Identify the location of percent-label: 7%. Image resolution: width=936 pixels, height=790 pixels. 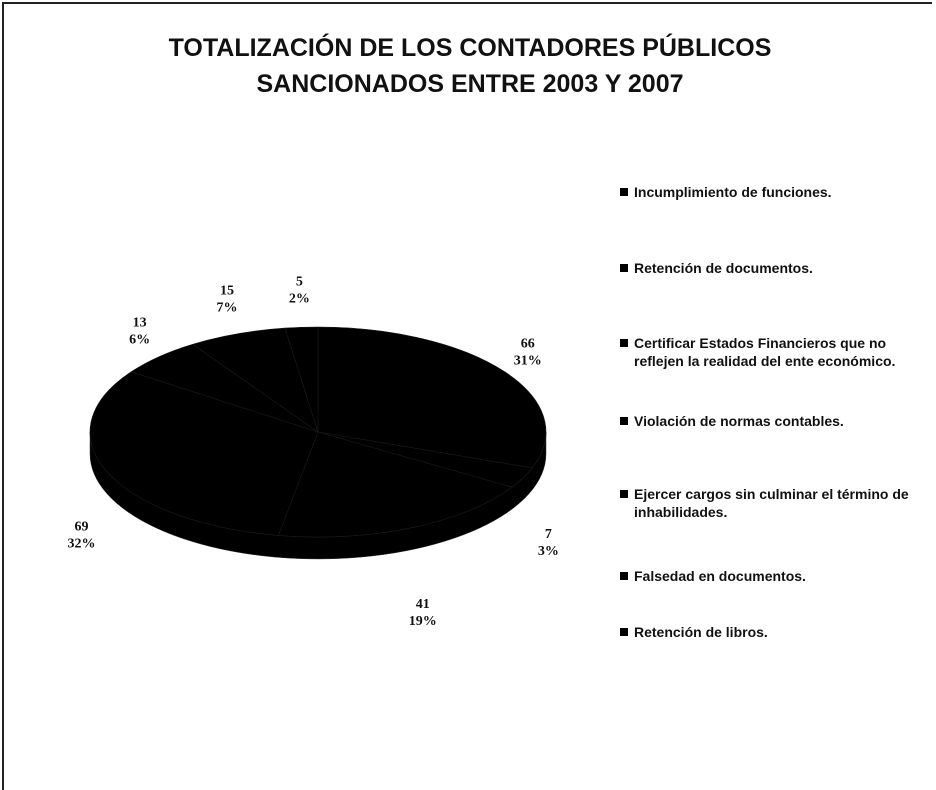
(226, 308).